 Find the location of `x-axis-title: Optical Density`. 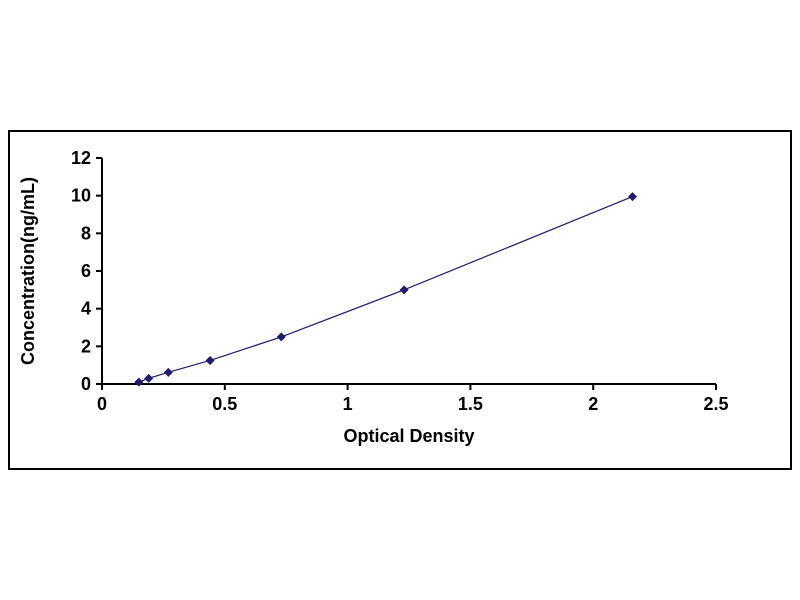

x-axis-title: Optical Density is located at coordinates (408, 436).